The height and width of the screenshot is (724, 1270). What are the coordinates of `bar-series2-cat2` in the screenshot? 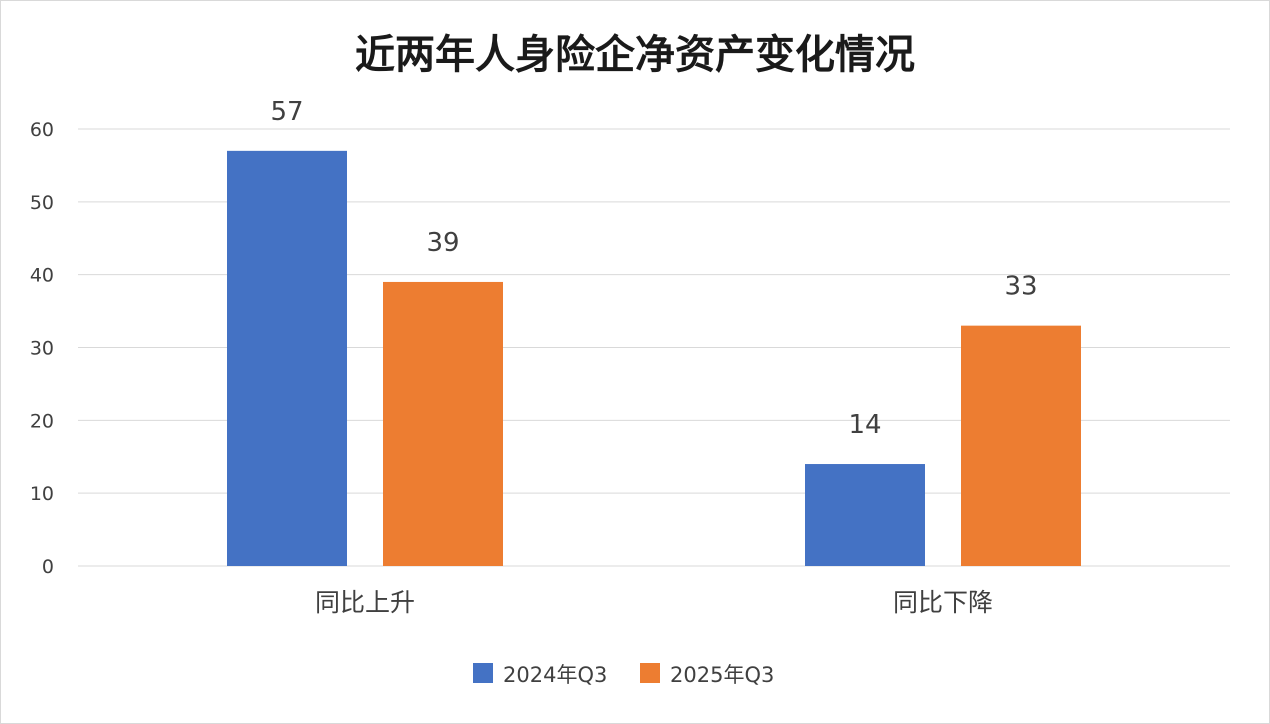 It's located at (1021, 445).